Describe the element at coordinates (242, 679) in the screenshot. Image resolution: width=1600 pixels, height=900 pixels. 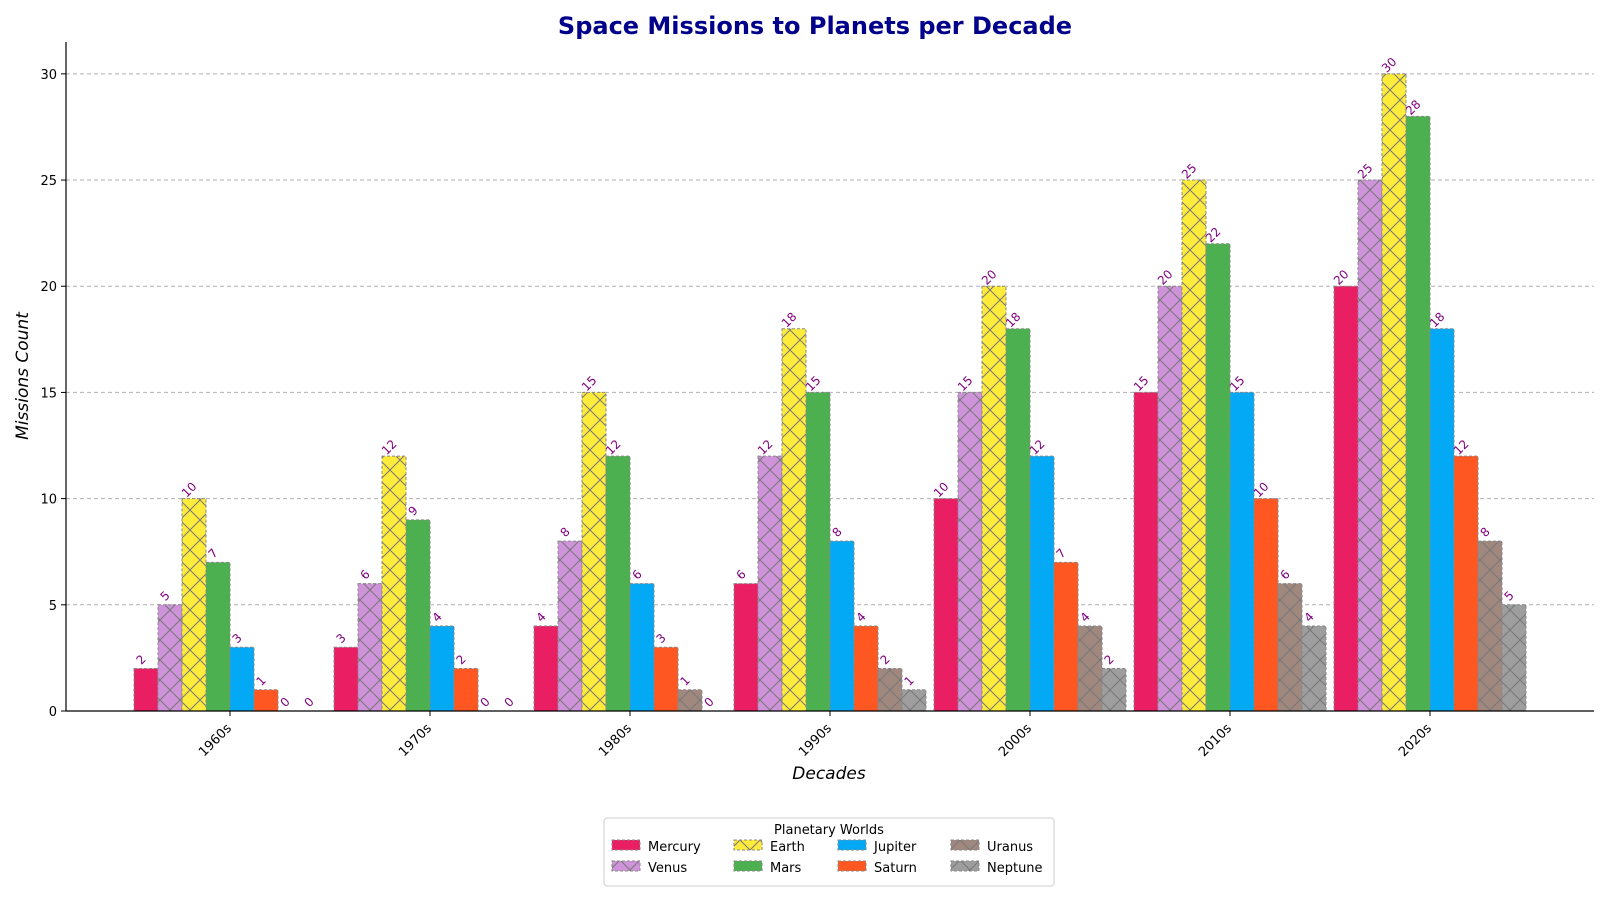
I see `bar-jupiter-1960s` at that location.